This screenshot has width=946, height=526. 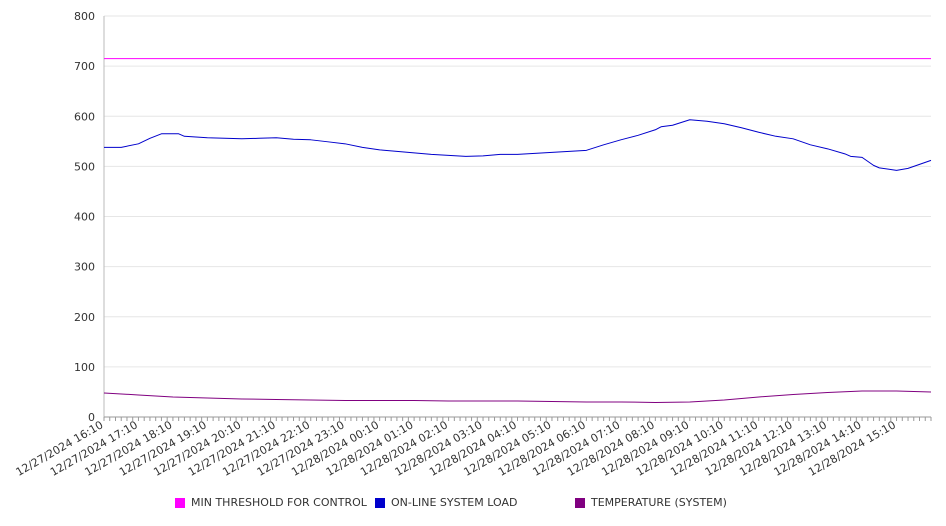 I want to click on legend-swatch-threshold, so click(x=180, y=502).